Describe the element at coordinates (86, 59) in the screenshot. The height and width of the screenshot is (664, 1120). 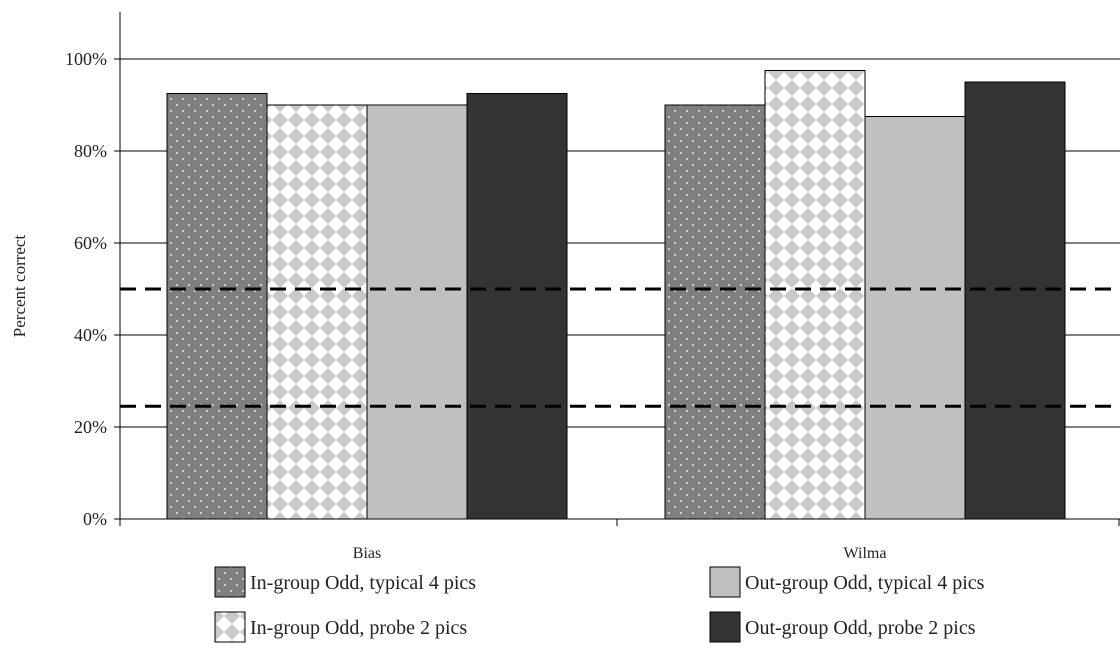
I see `y-tick-label: 100%` at that location.